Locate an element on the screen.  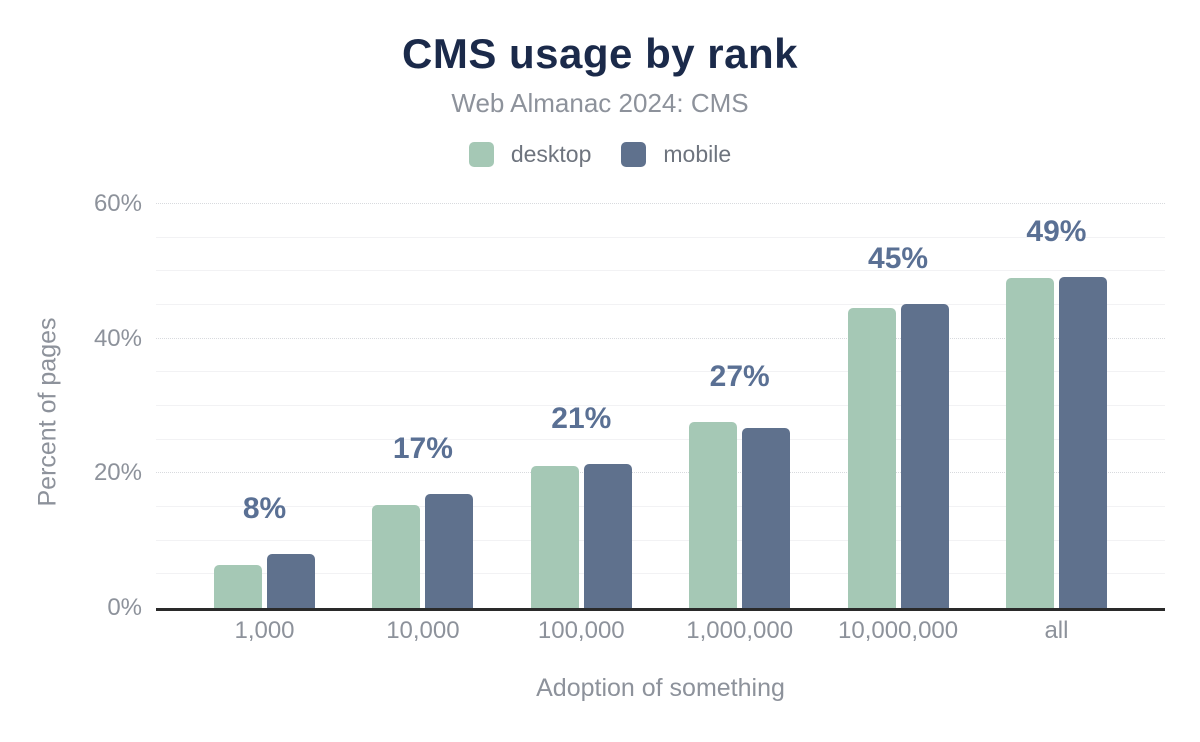
bar-group-2: 17% is located at coordinates (423, 406).